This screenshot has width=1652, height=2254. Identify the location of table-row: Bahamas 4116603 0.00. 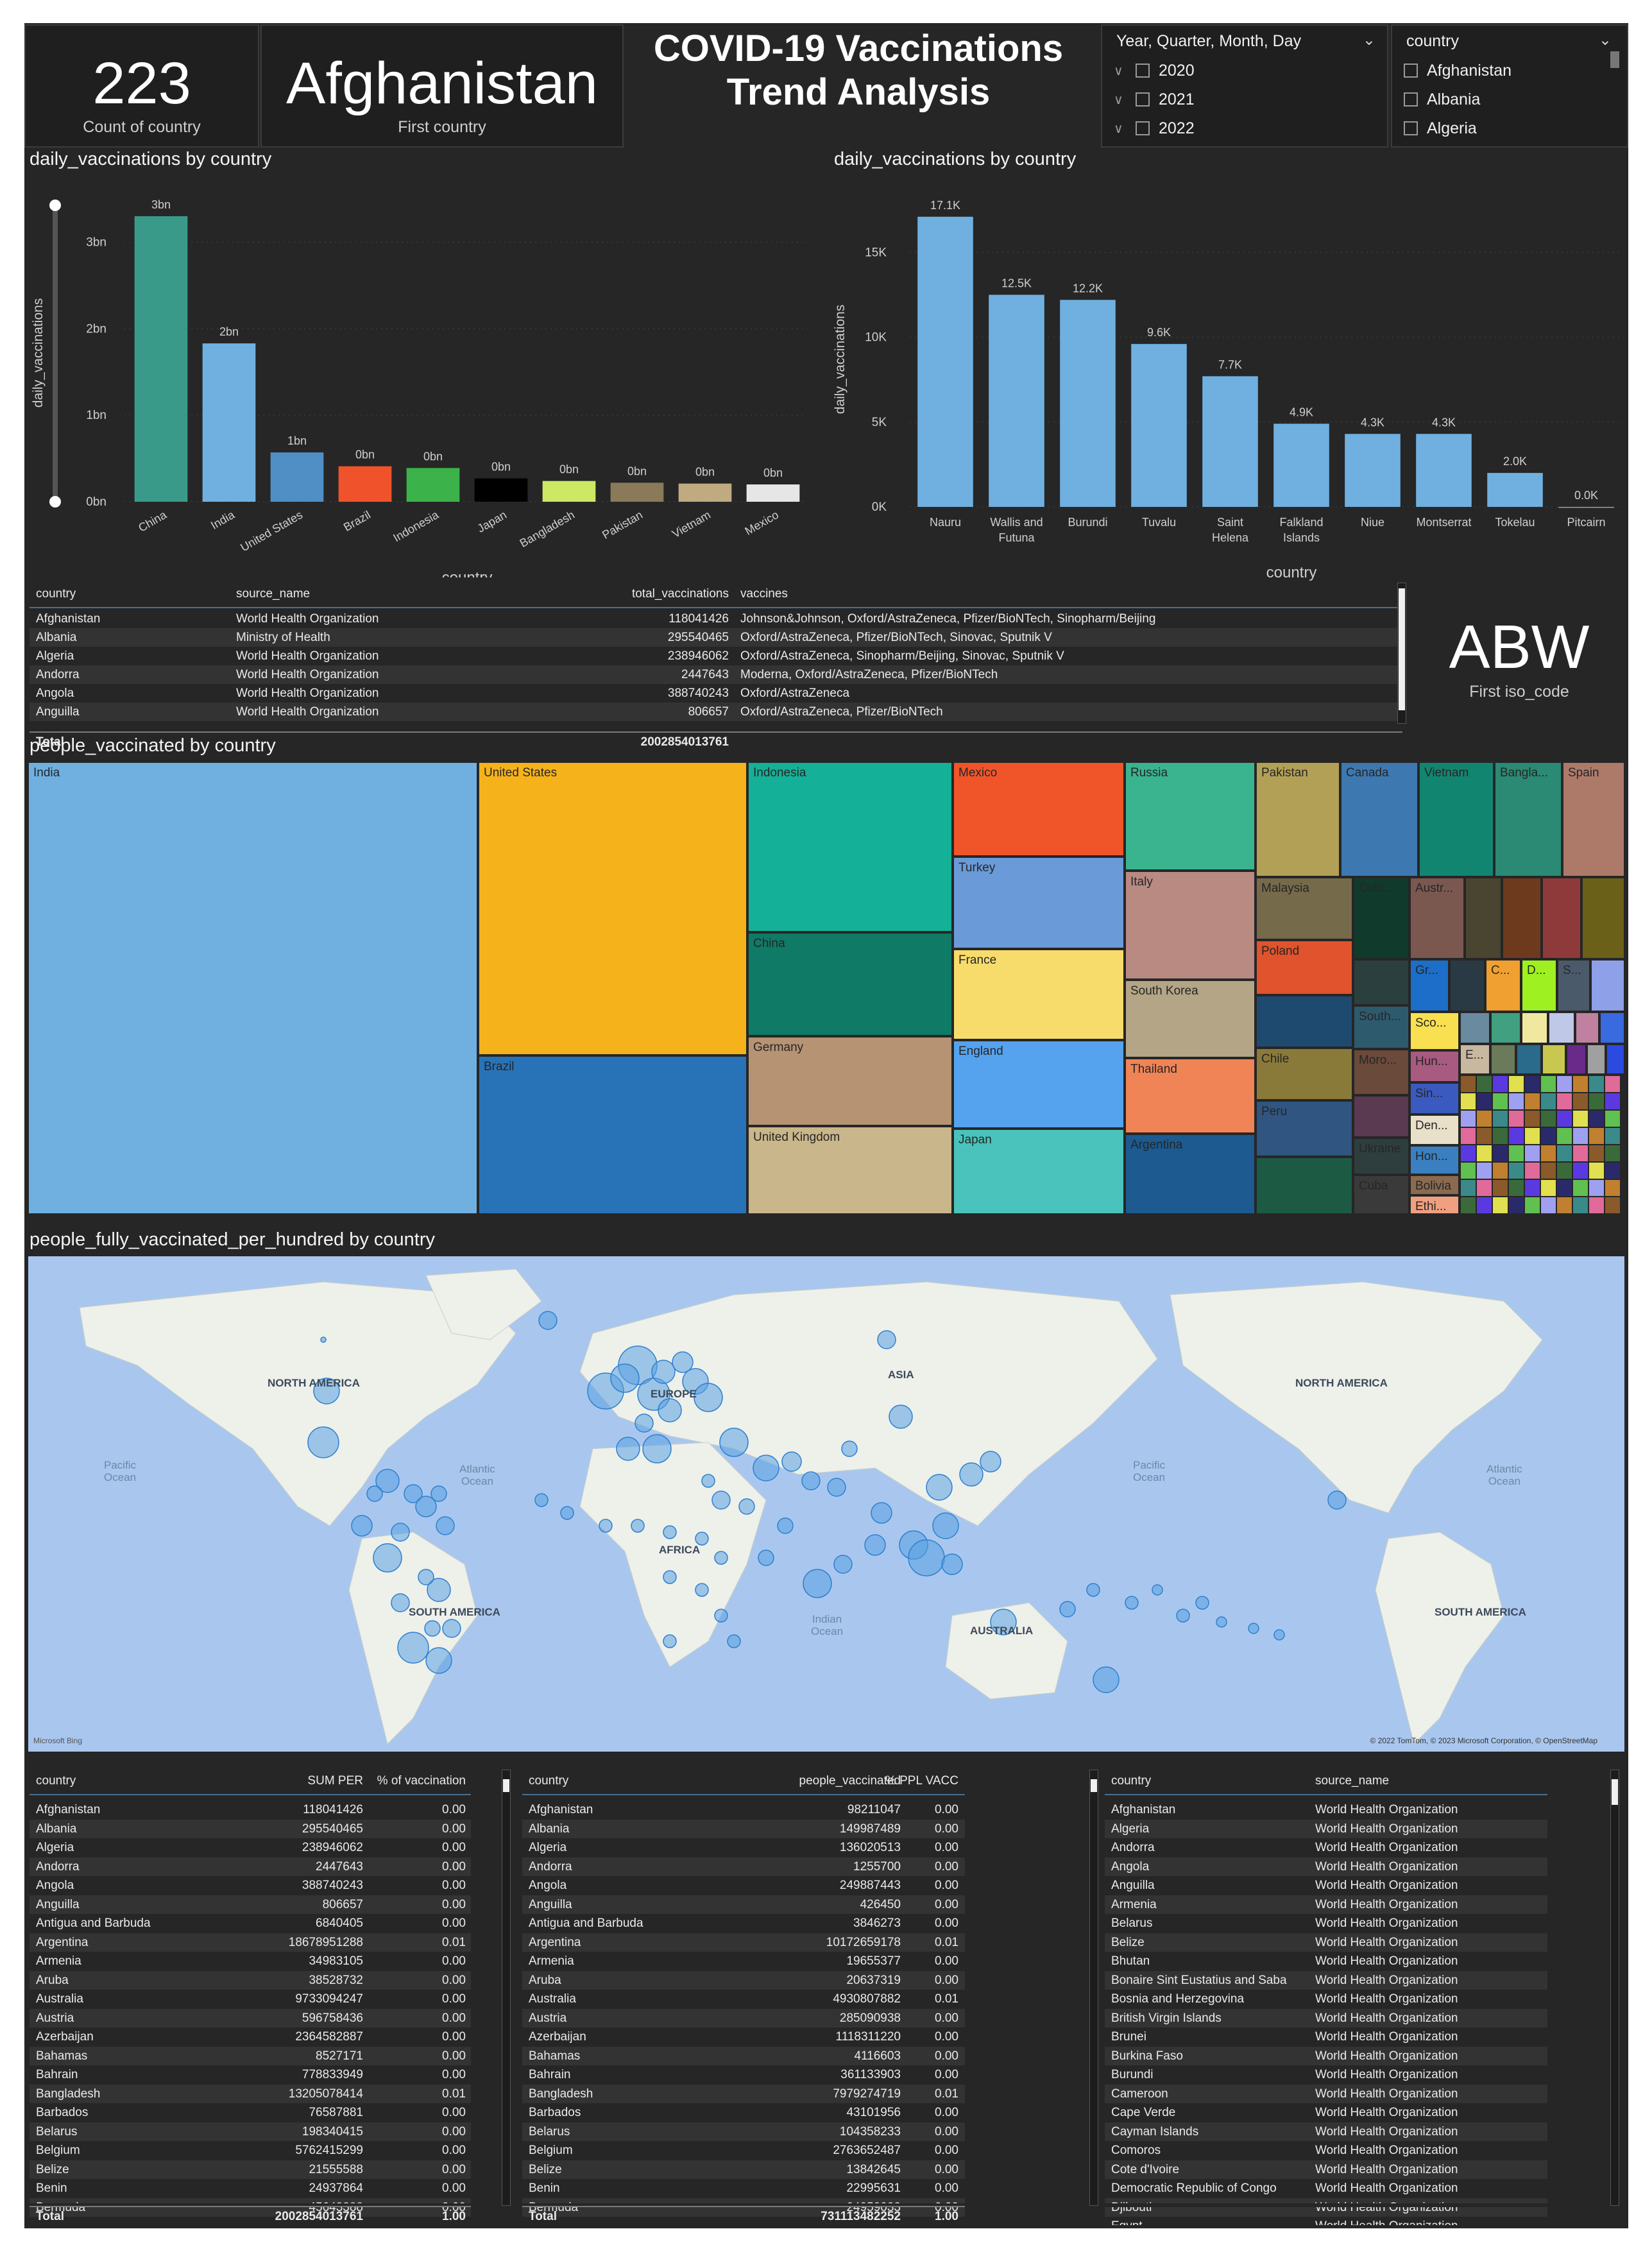
(743, 2055).